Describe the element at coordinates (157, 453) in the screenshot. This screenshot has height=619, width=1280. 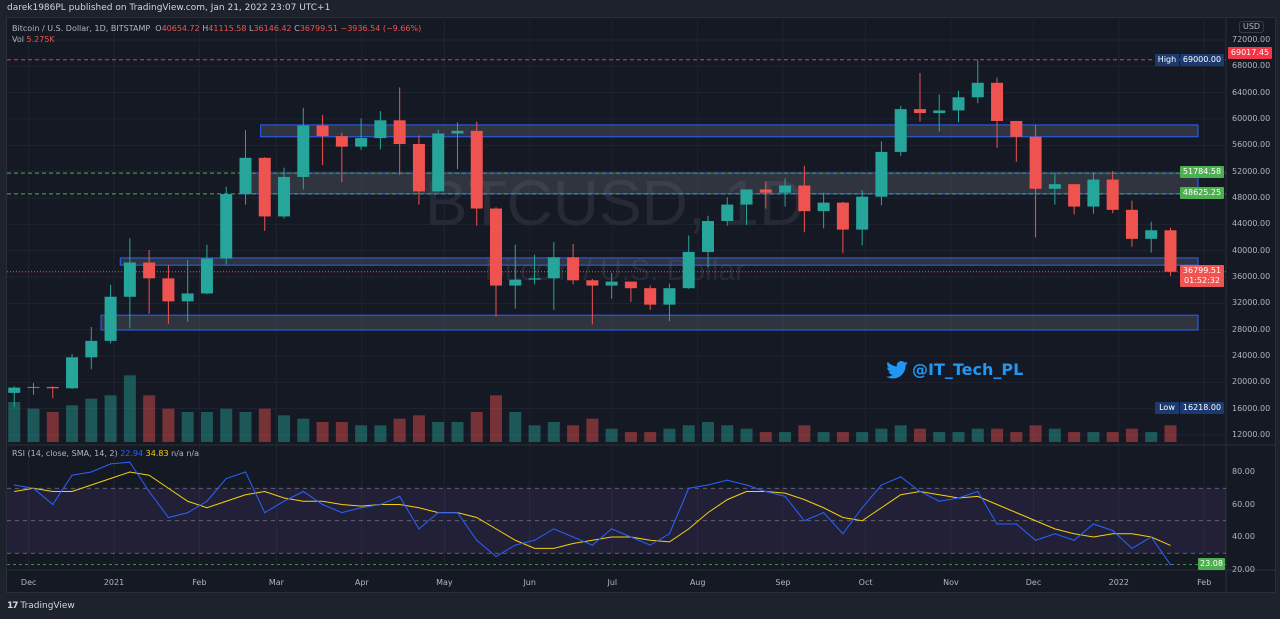
I see `rsi-sma-value: 34.83` at that location.